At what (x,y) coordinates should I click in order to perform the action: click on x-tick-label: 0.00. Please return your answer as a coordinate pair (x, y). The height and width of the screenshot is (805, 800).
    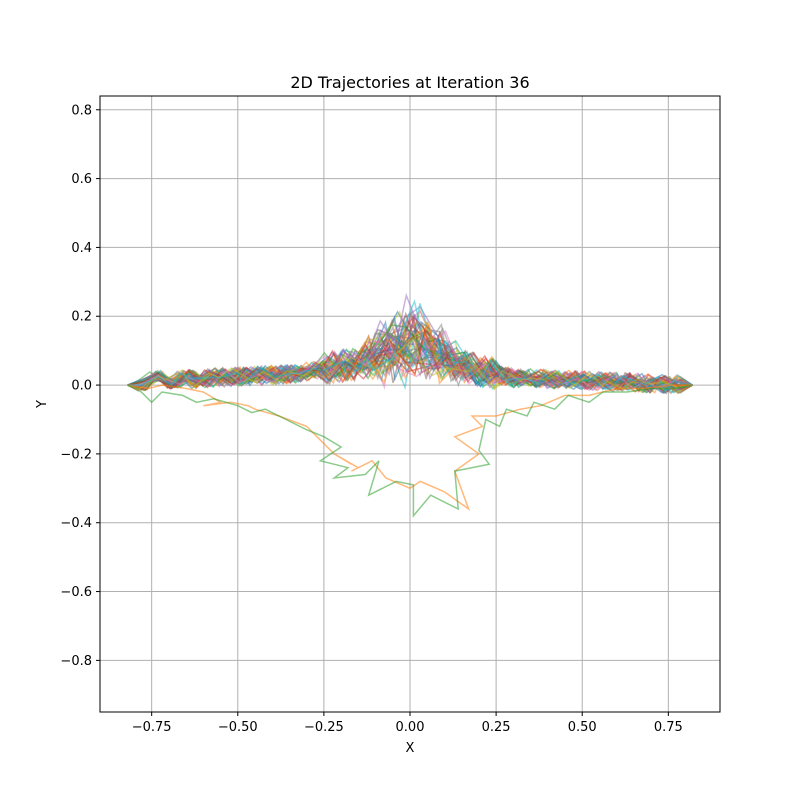
    Looking at the image, I should click on (410, 727).